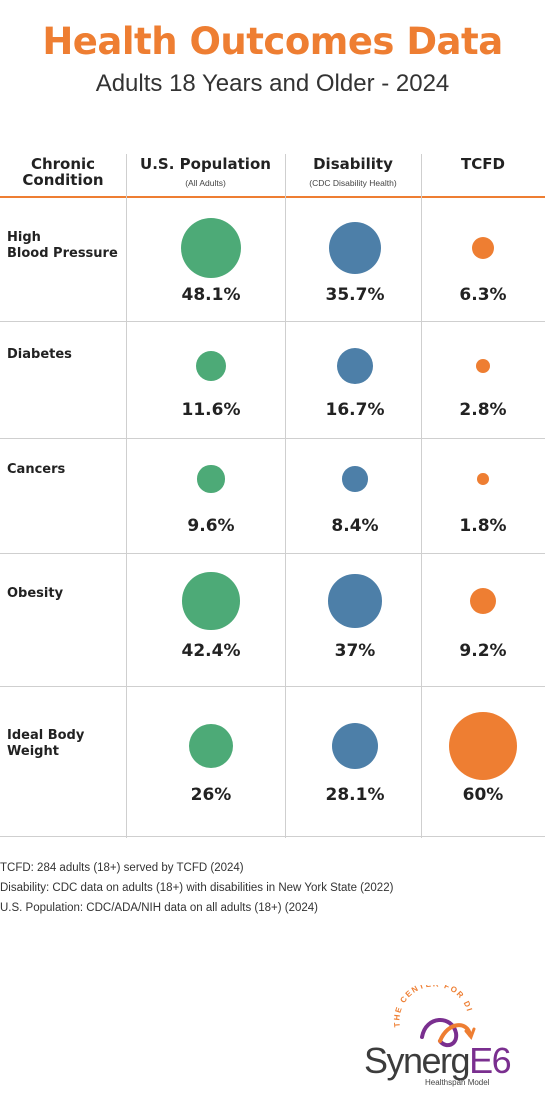 This screenshot has height=1106, width=557. Describe the element at coordinates (46, 743) in the screenshot. I see `row-label-ideal-body-weight: Ideal Body Weight` at that location.